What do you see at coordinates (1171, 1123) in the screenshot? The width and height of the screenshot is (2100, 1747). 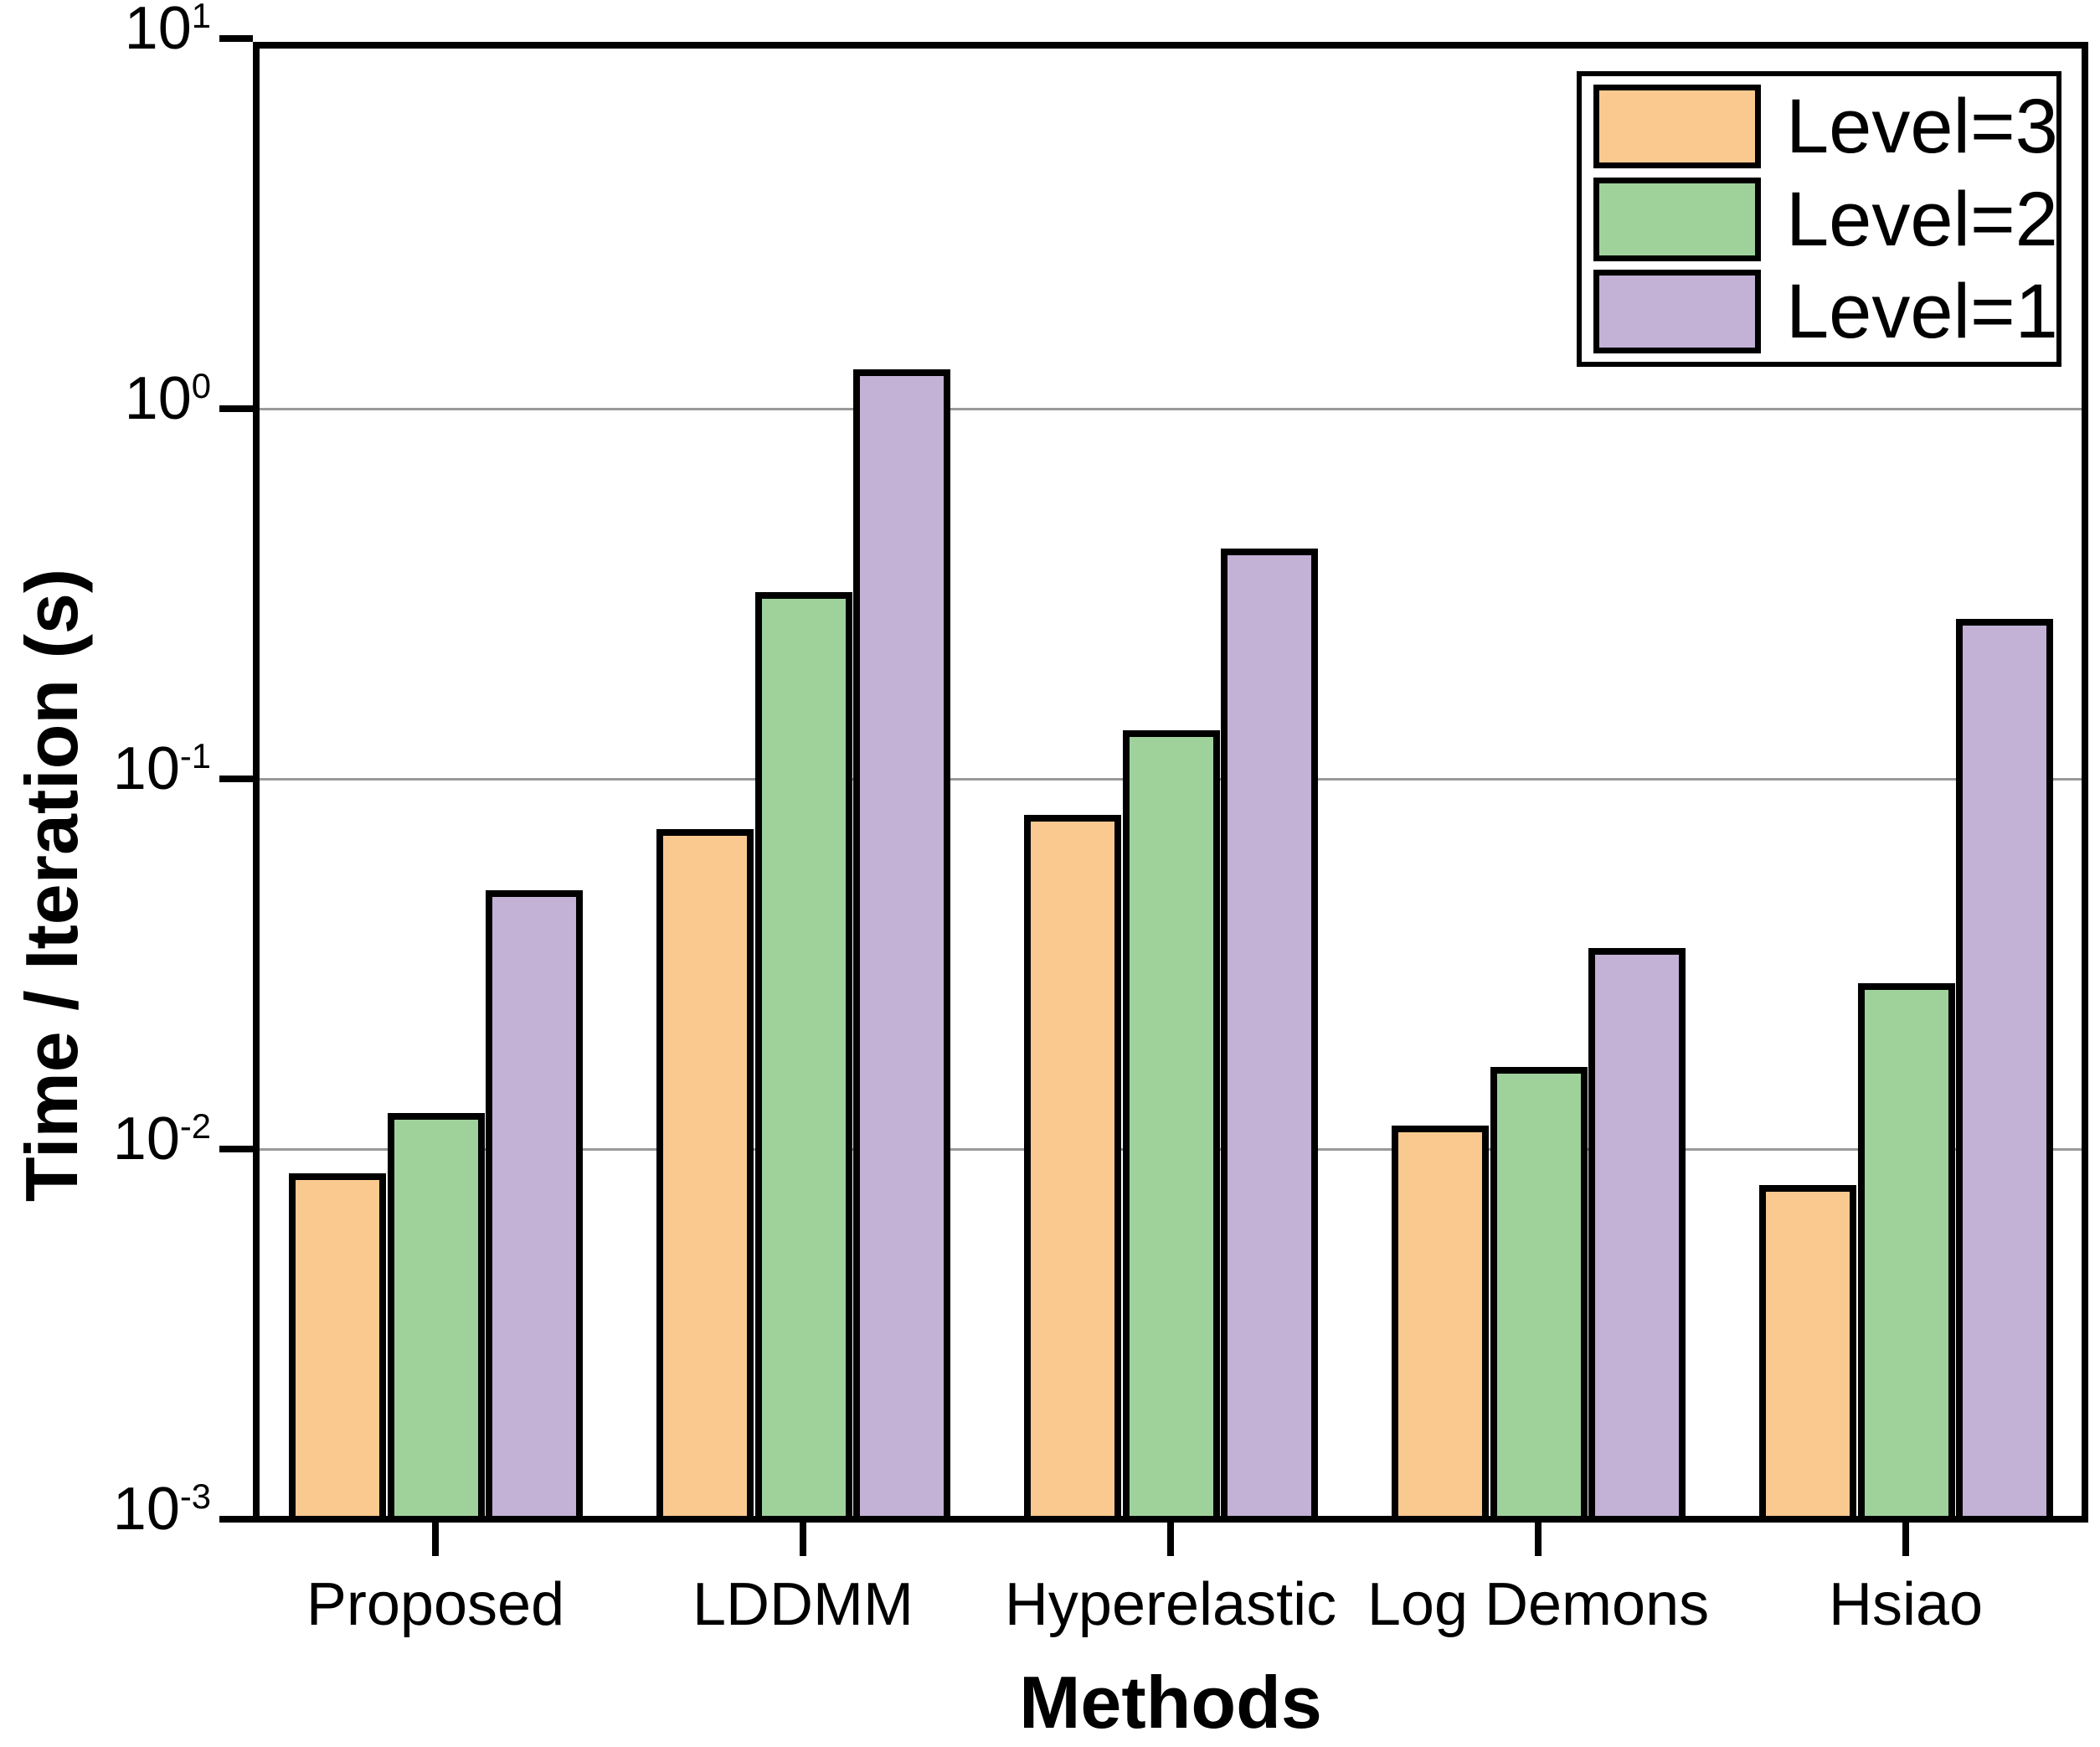 I see `bar-hyperelastic-level2` at bounding box center [1171, 1123].